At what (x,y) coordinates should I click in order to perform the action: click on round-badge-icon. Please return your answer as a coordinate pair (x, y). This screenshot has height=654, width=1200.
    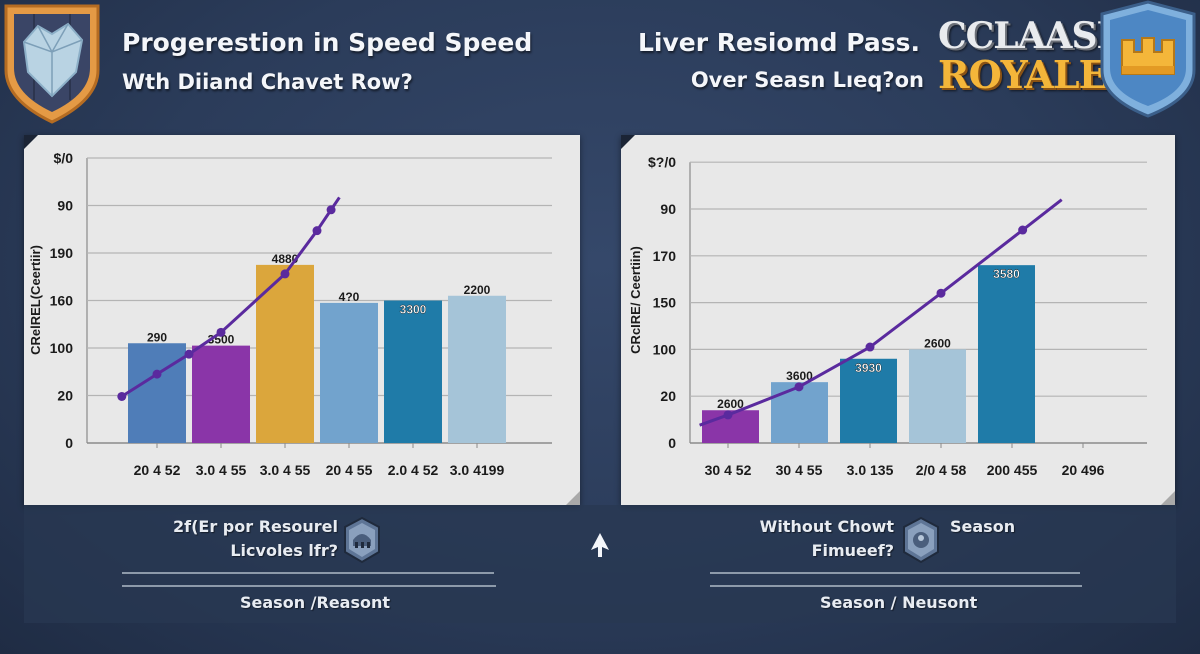
    Looking at the image, I should click on (921, 540).